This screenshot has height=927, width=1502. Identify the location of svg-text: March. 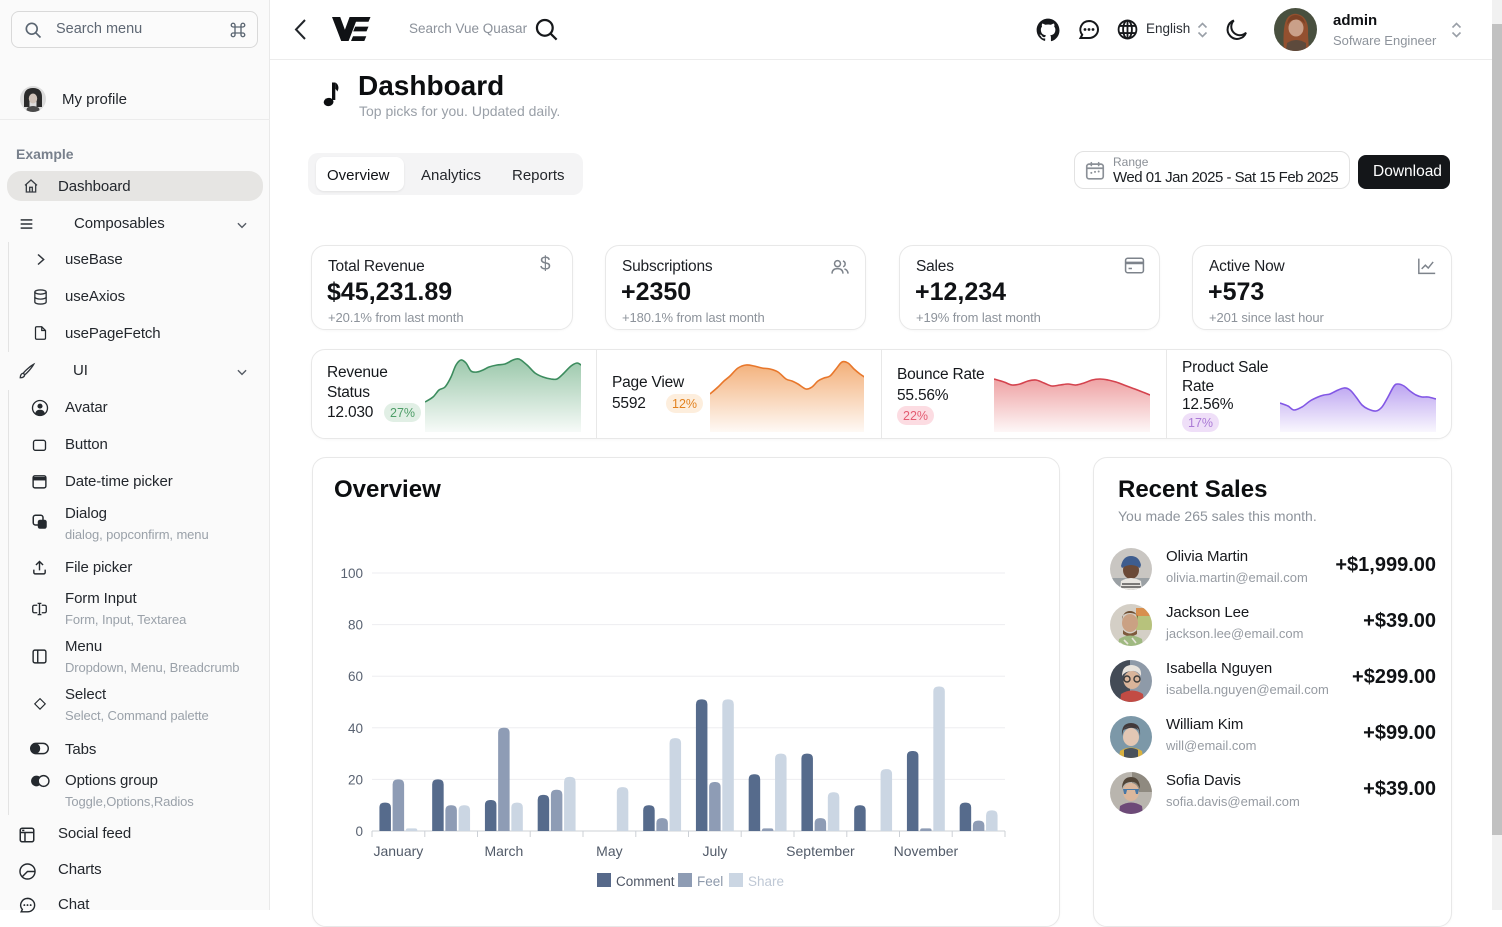
(503, 851).